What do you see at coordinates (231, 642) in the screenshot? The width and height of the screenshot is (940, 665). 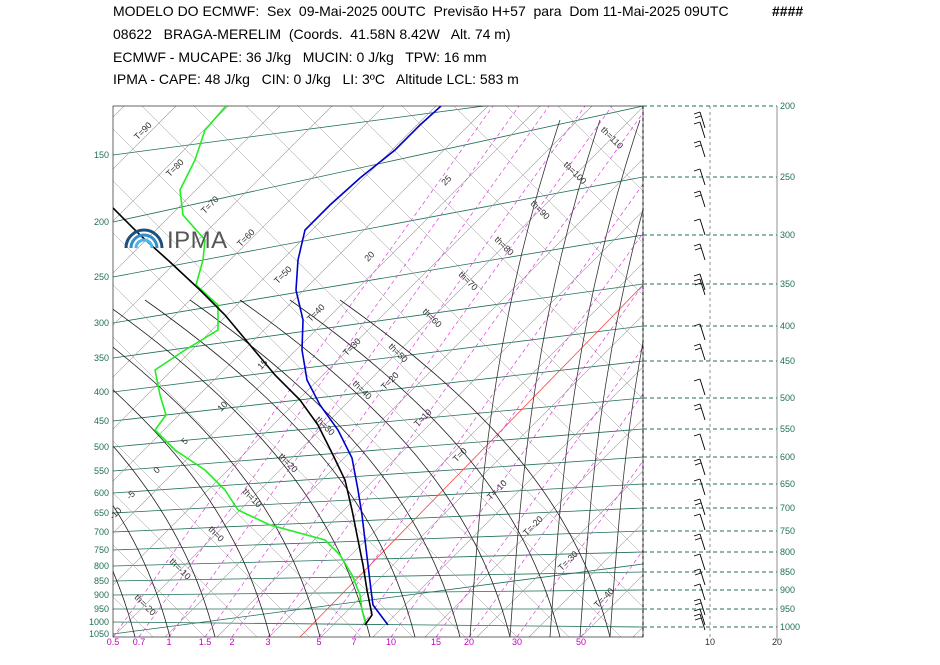 I see `mixing-ratio-label: 2` at bounding box center [231, 642].